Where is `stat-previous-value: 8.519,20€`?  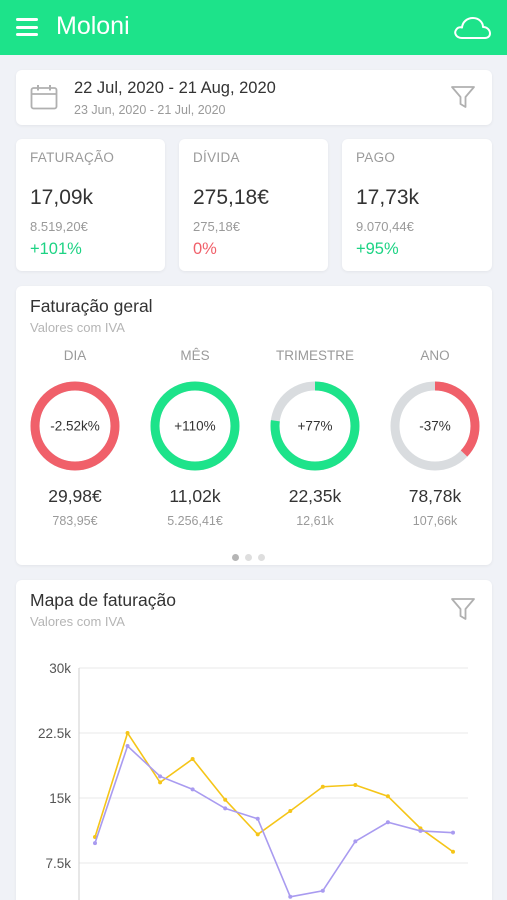 stat-previous-value: 8.519,20€ is located at coordinates (59, 226).